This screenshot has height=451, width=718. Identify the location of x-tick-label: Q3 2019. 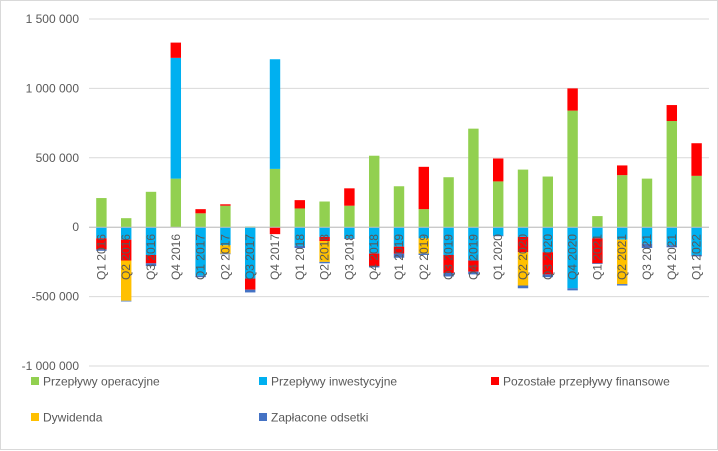
(449, 257).